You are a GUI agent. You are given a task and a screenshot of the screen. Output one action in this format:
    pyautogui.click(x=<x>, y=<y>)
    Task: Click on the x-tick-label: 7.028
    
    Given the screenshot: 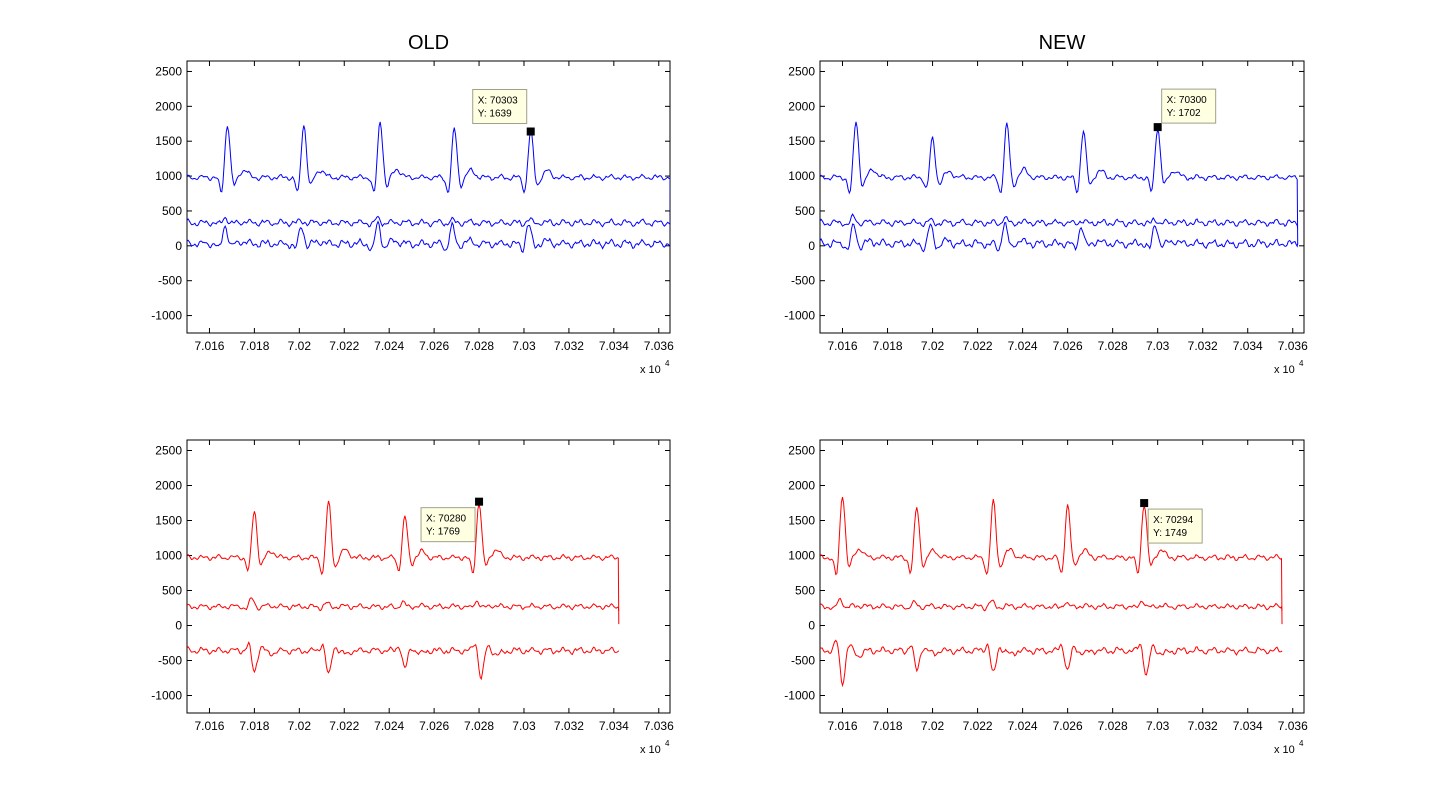 What is the action you would take?
    pyautogui.click(x=1113, y=726)
    